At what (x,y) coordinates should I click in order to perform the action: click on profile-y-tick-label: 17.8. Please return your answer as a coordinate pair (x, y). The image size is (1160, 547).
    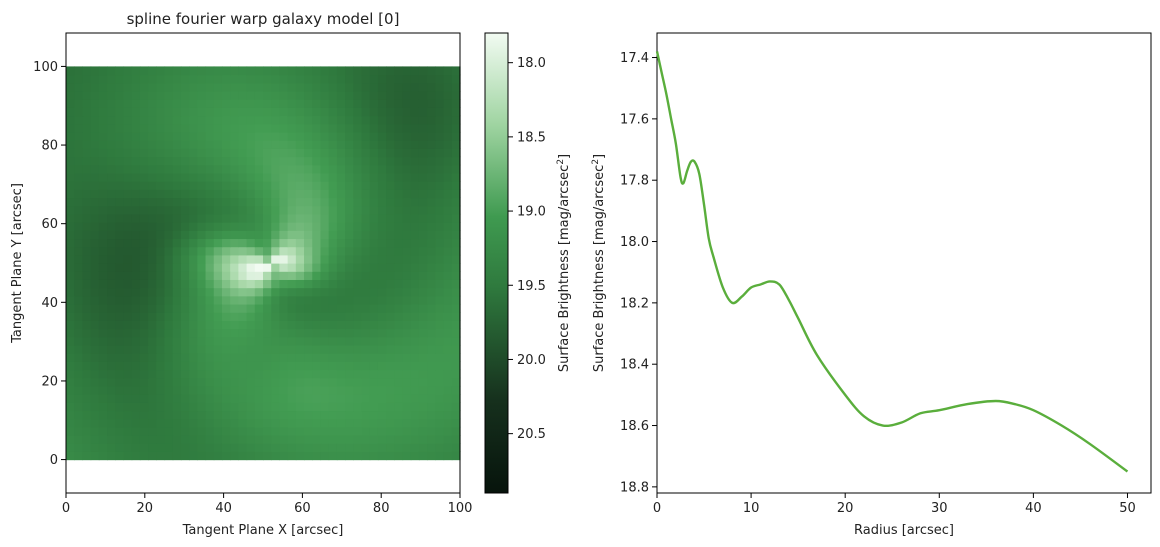
    Looking at the image, I should click on (634, 181).